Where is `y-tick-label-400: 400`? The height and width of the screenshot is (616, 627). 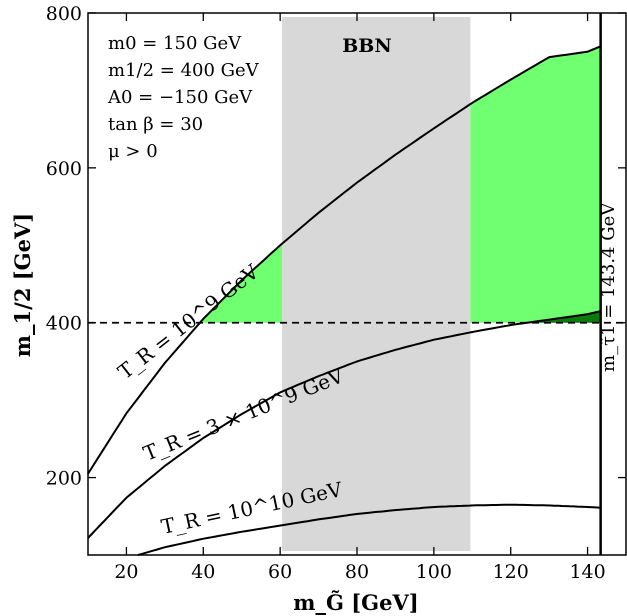
y-tick-label-400: 400 is located at coordinates (64, 324).